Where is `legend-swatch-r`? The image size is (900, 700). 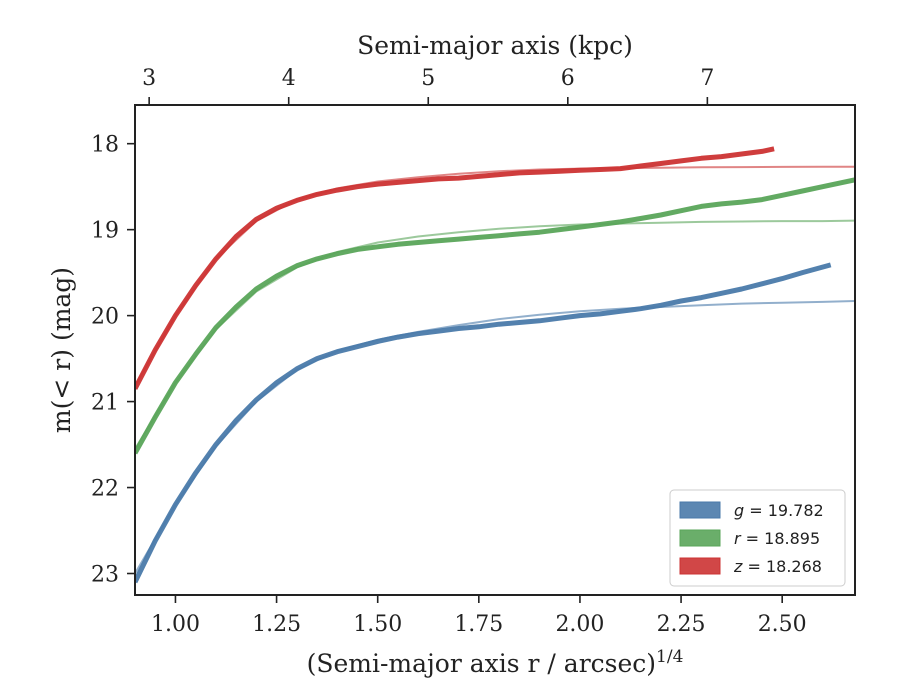
legend-swatch-r is located at coordinates (700, 538).